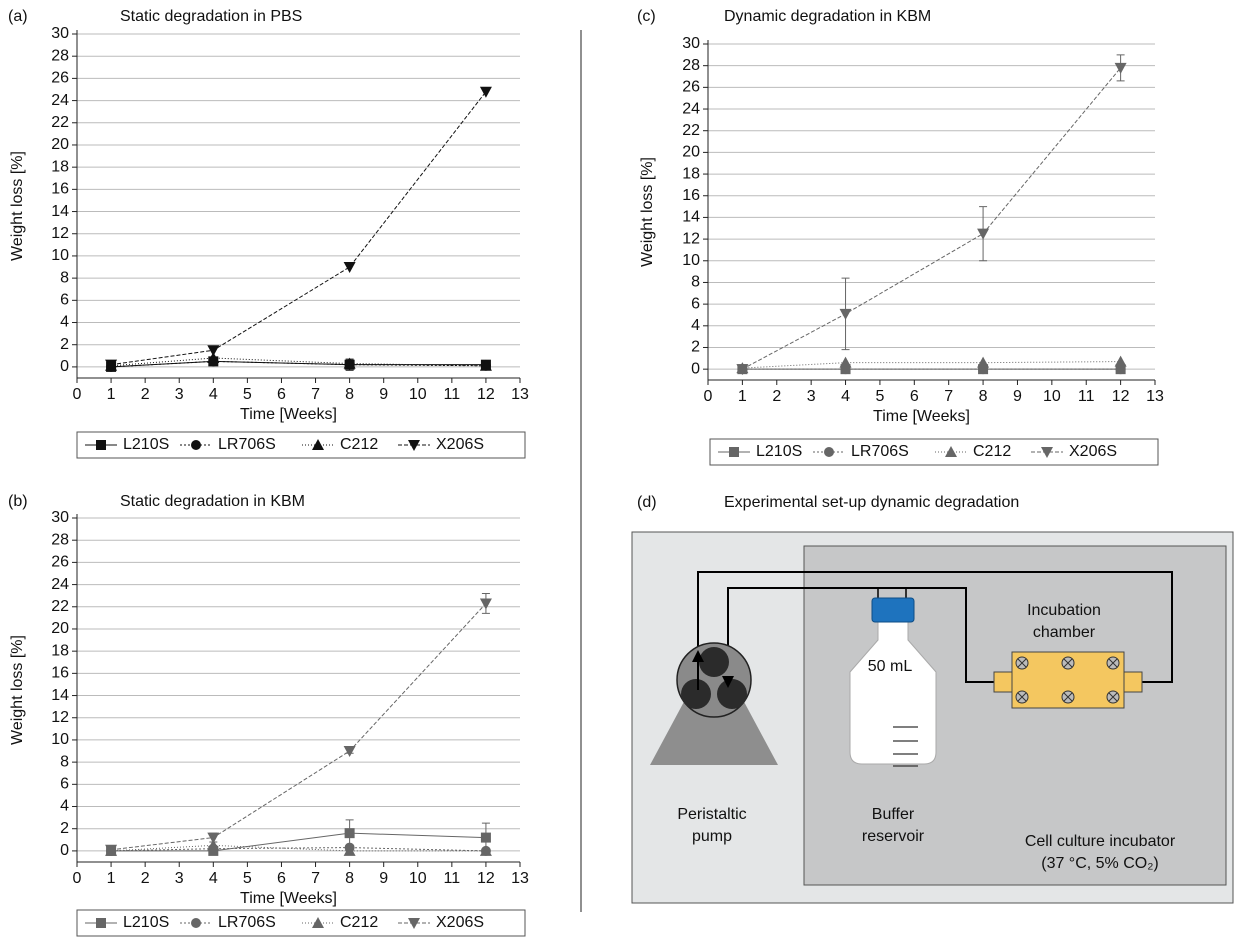  I want to click on reservoir-label: Buffer, so click(893, 814).